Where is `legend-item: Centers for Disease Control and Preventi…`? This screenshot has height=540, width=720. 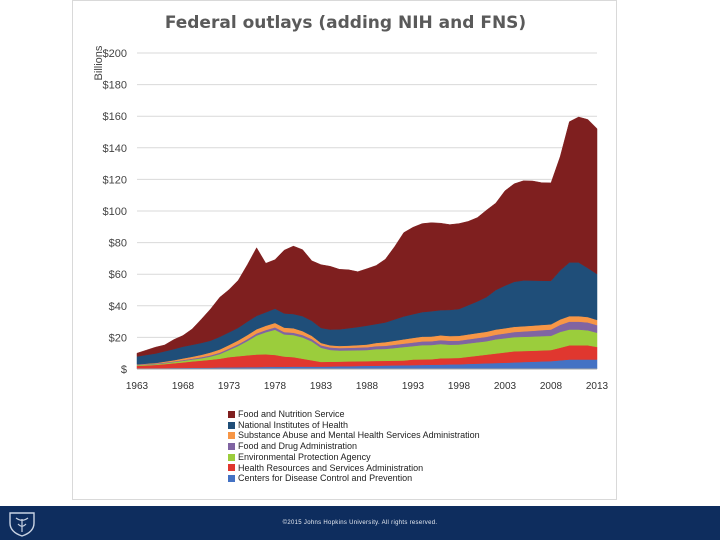 legend-item: Centers for Disease Control and Preventi… is located at coordinates (418, 478).